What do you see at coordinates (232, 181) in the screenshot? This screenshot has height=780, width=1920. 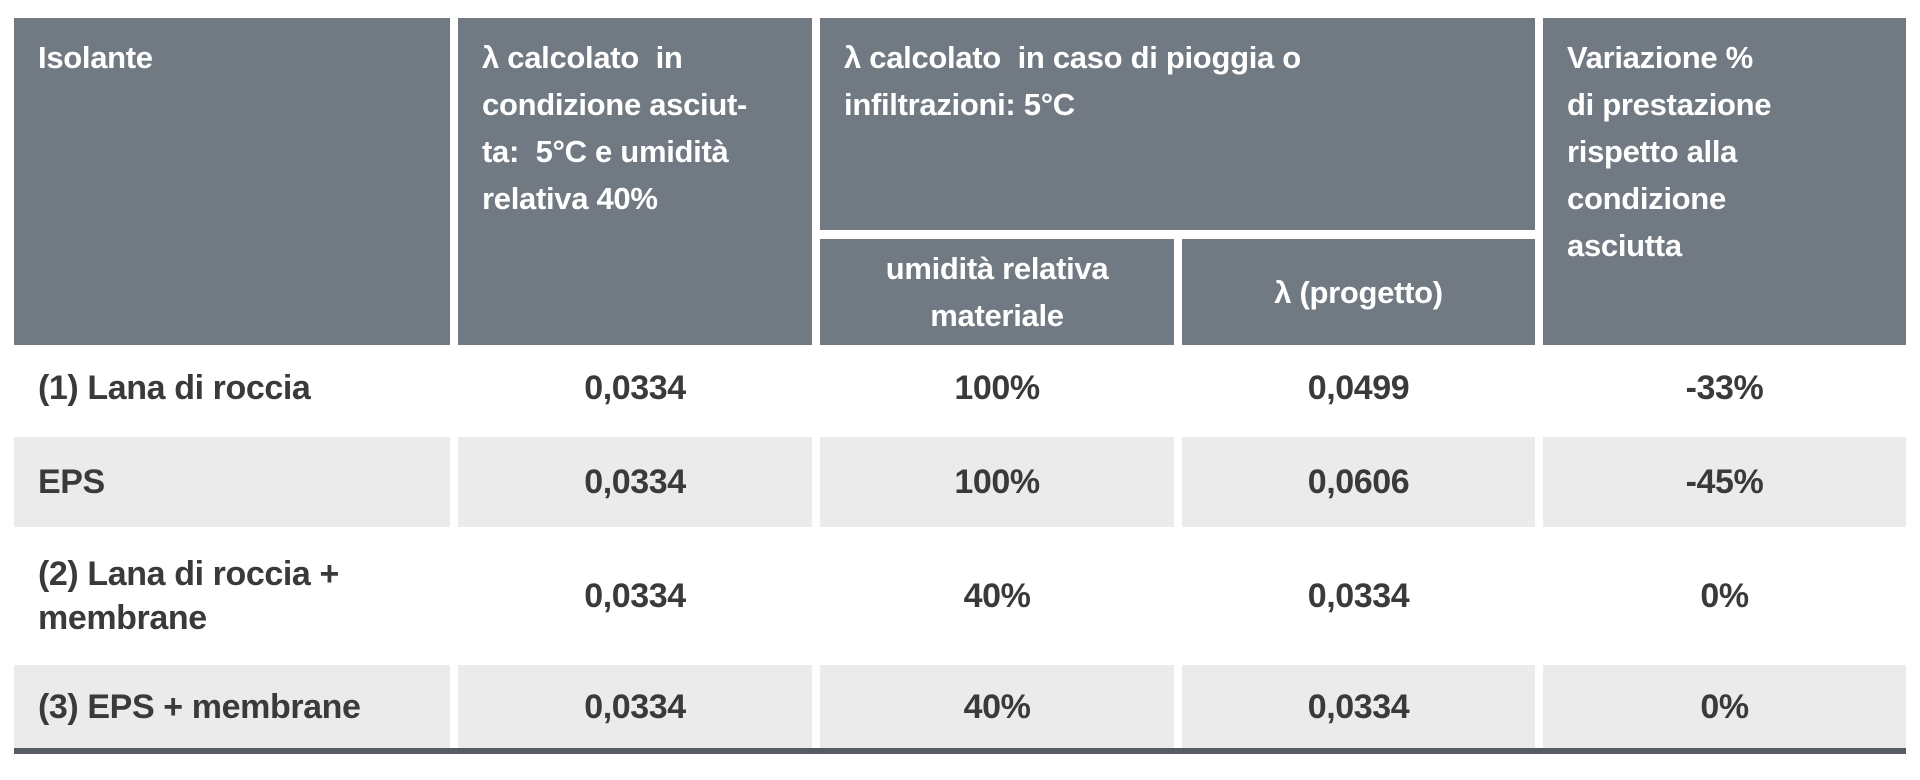 I see `header-isolante: Isolante` at bounding box center [232, 181].